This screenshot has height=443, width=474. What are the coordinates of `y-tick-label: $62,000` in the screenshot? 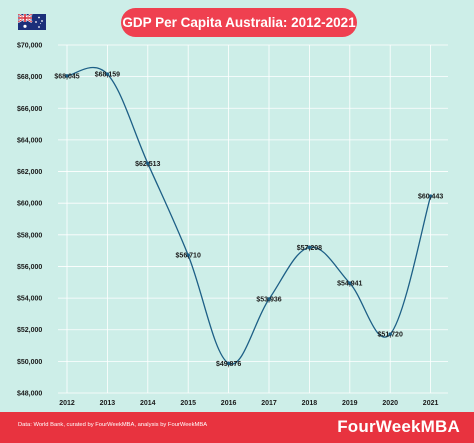 It's located at (29, 172).